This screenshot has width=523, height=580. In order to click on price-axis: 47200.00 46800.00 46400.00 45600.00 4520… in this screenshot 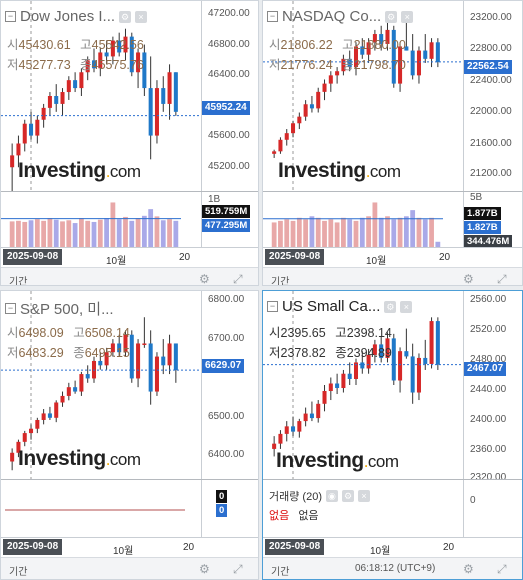, I will do `click(229, 96)`.